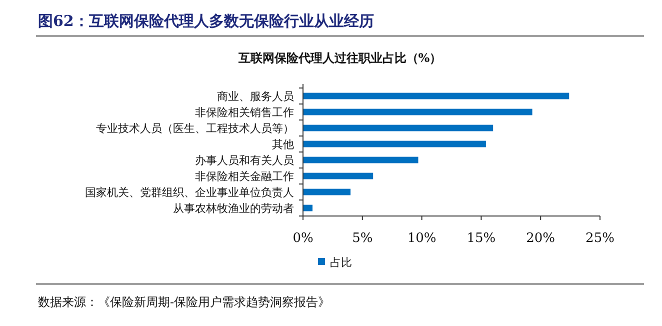  Describe the element at coordinates (255, 96) in the screenshot. I see `y-tick-label: 商业、服务人员` at that location.